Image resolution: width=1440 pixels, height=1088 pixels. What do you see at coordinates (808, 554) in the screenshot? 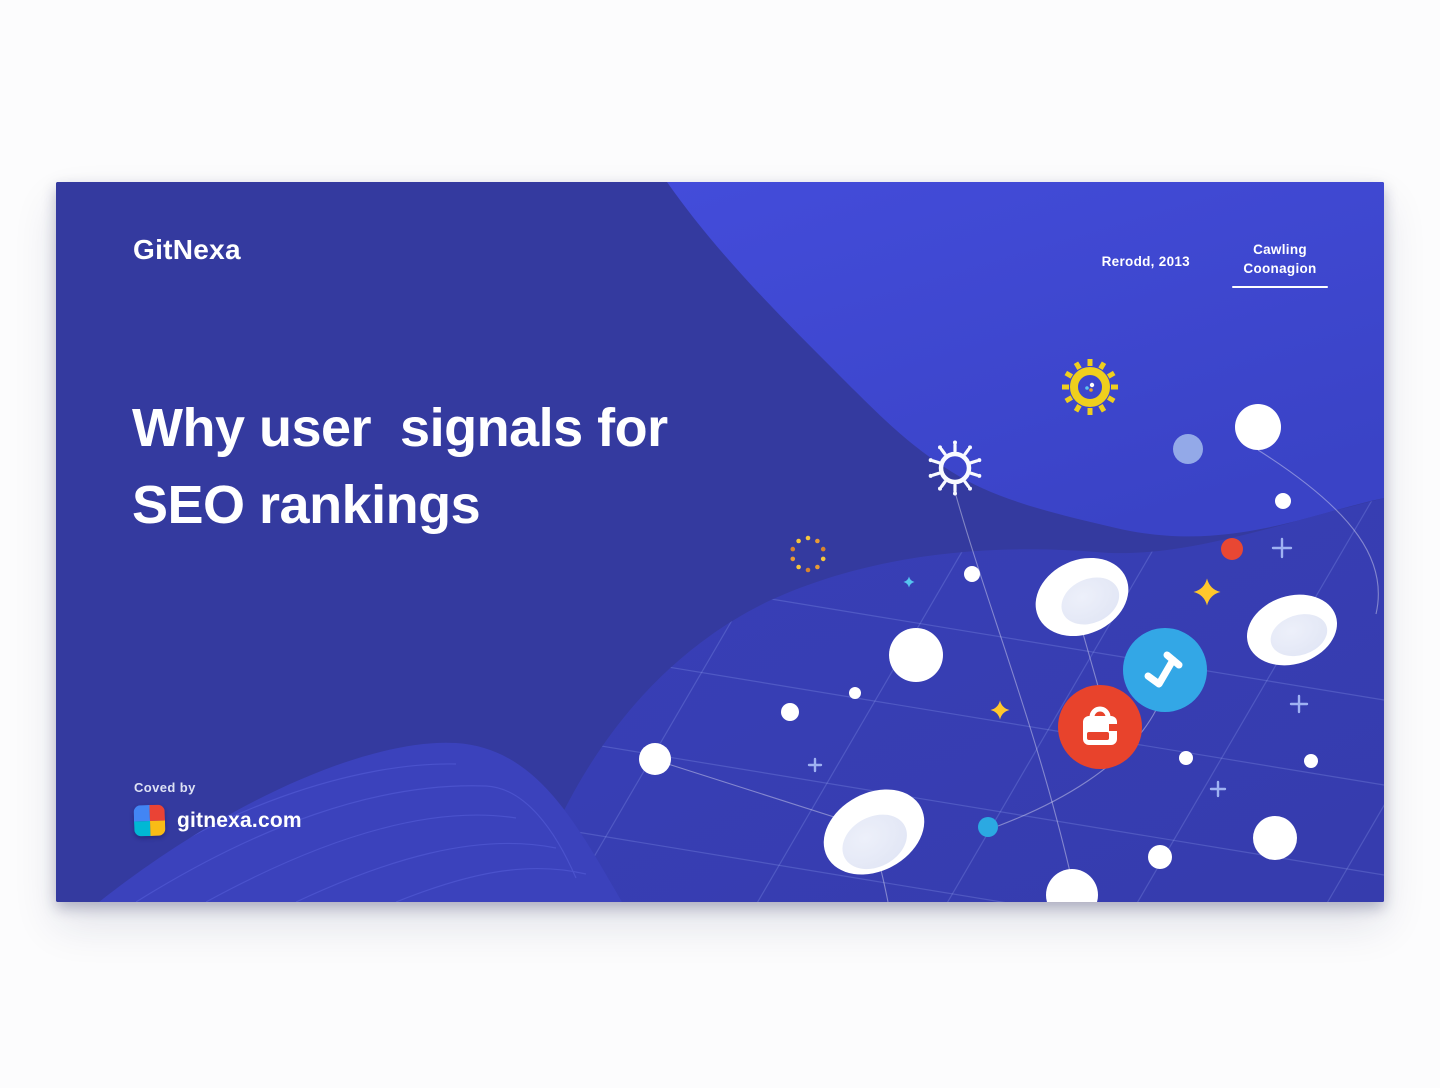
I see `dotted-circle-icon` at bounding box center [808, 554].